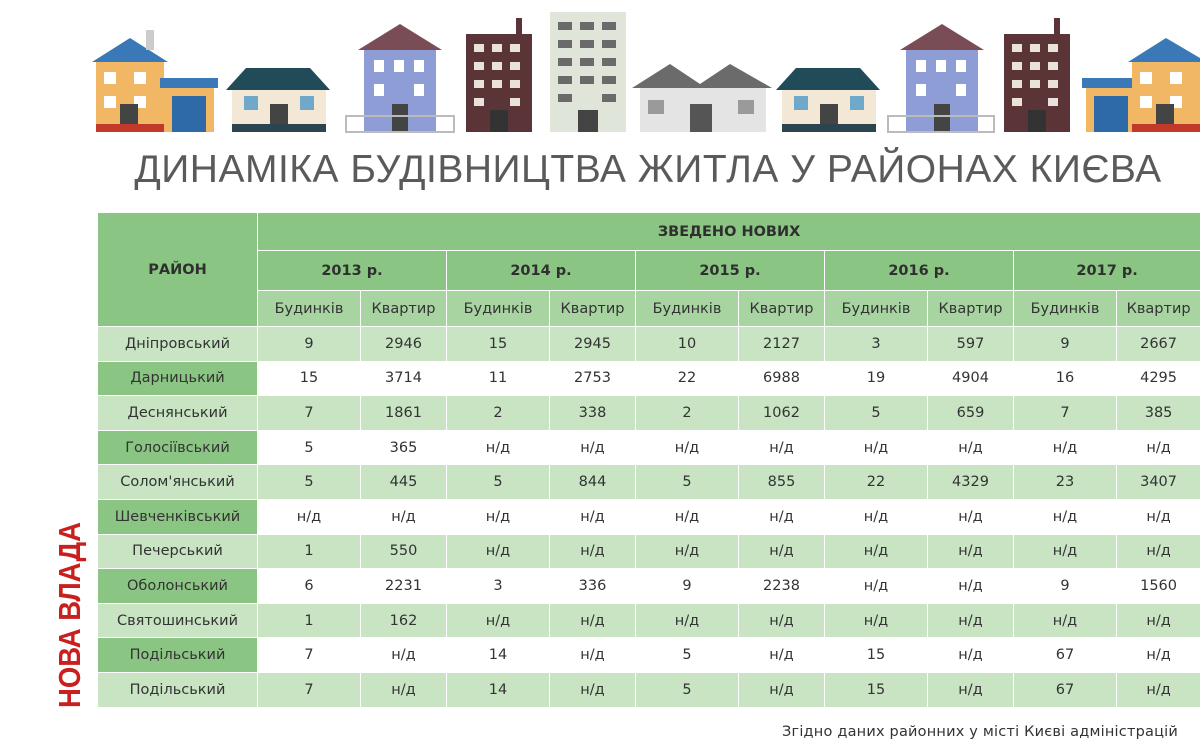 This screenshot has height=753, width=1200. I want to click on year-header: 2016 р., so click(919, 270).